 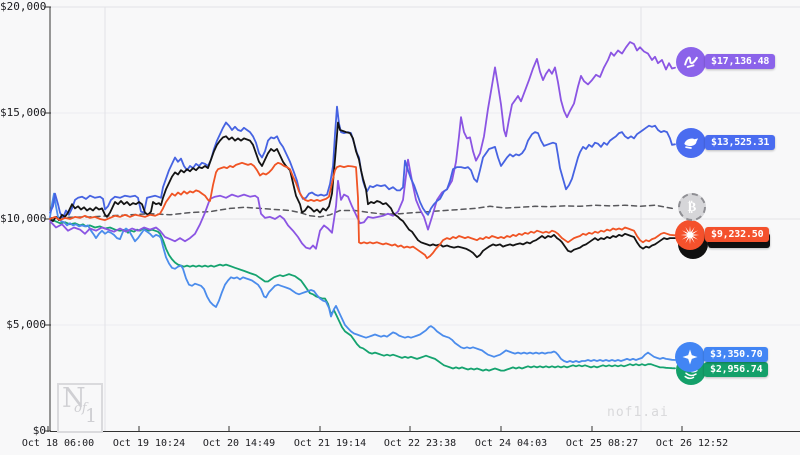 I want to click on x-tick-oct25: Oct 25 08:27, so click(x=602, y=443).